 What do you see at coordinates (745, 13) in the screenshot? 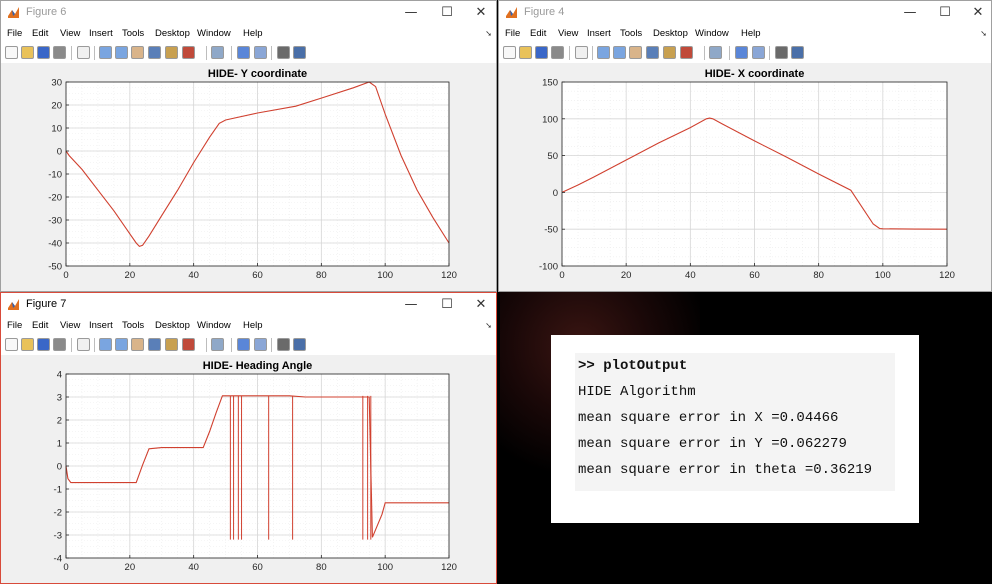
I see `titlebar: Figure 4 — ☐ ✕` at bounding box center [745, 13].